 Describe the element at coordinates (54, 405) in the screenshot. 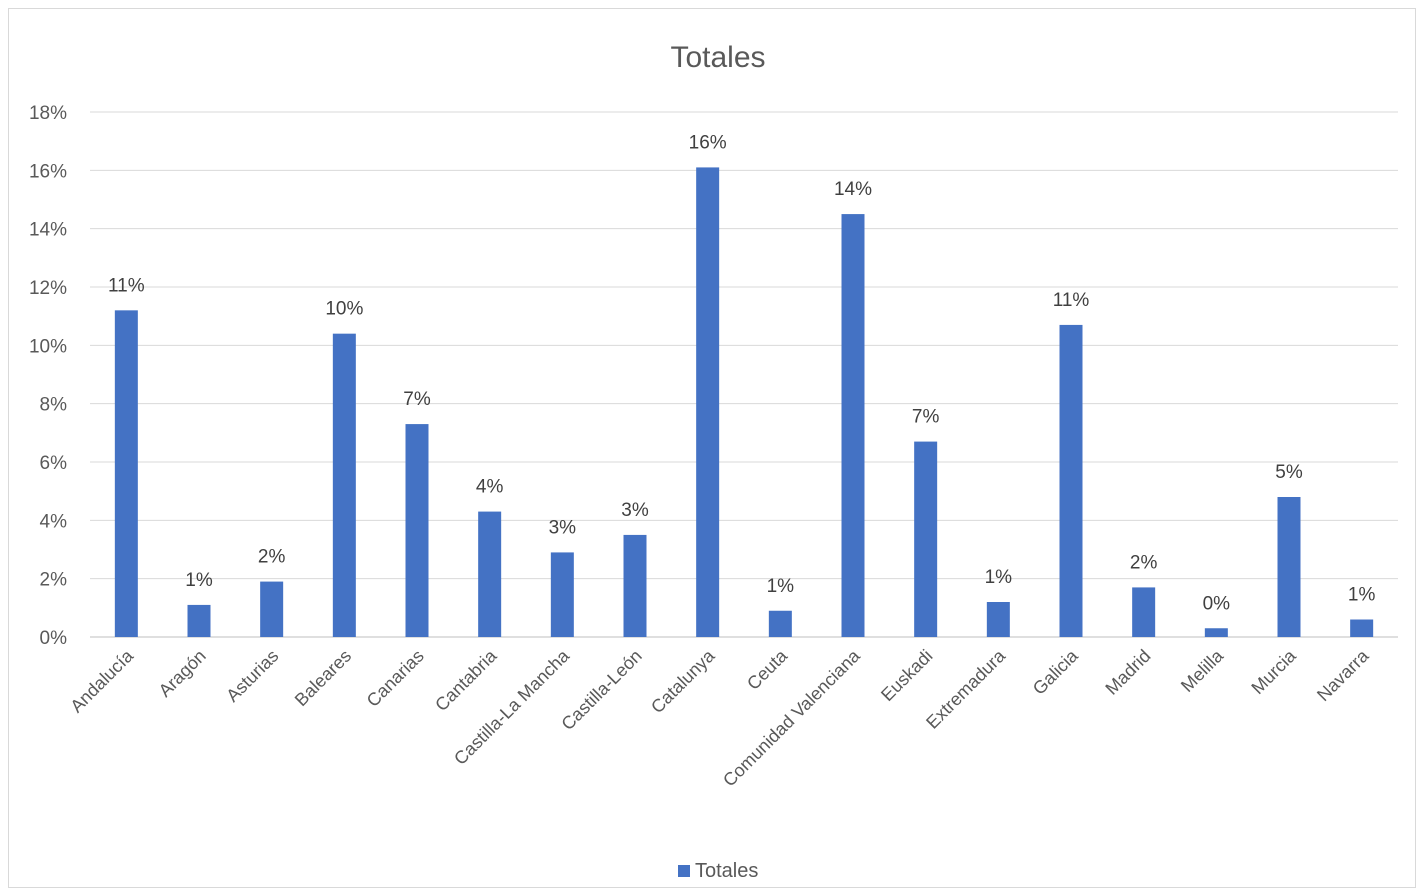

I see `y-tick-label: 8%` at that location.